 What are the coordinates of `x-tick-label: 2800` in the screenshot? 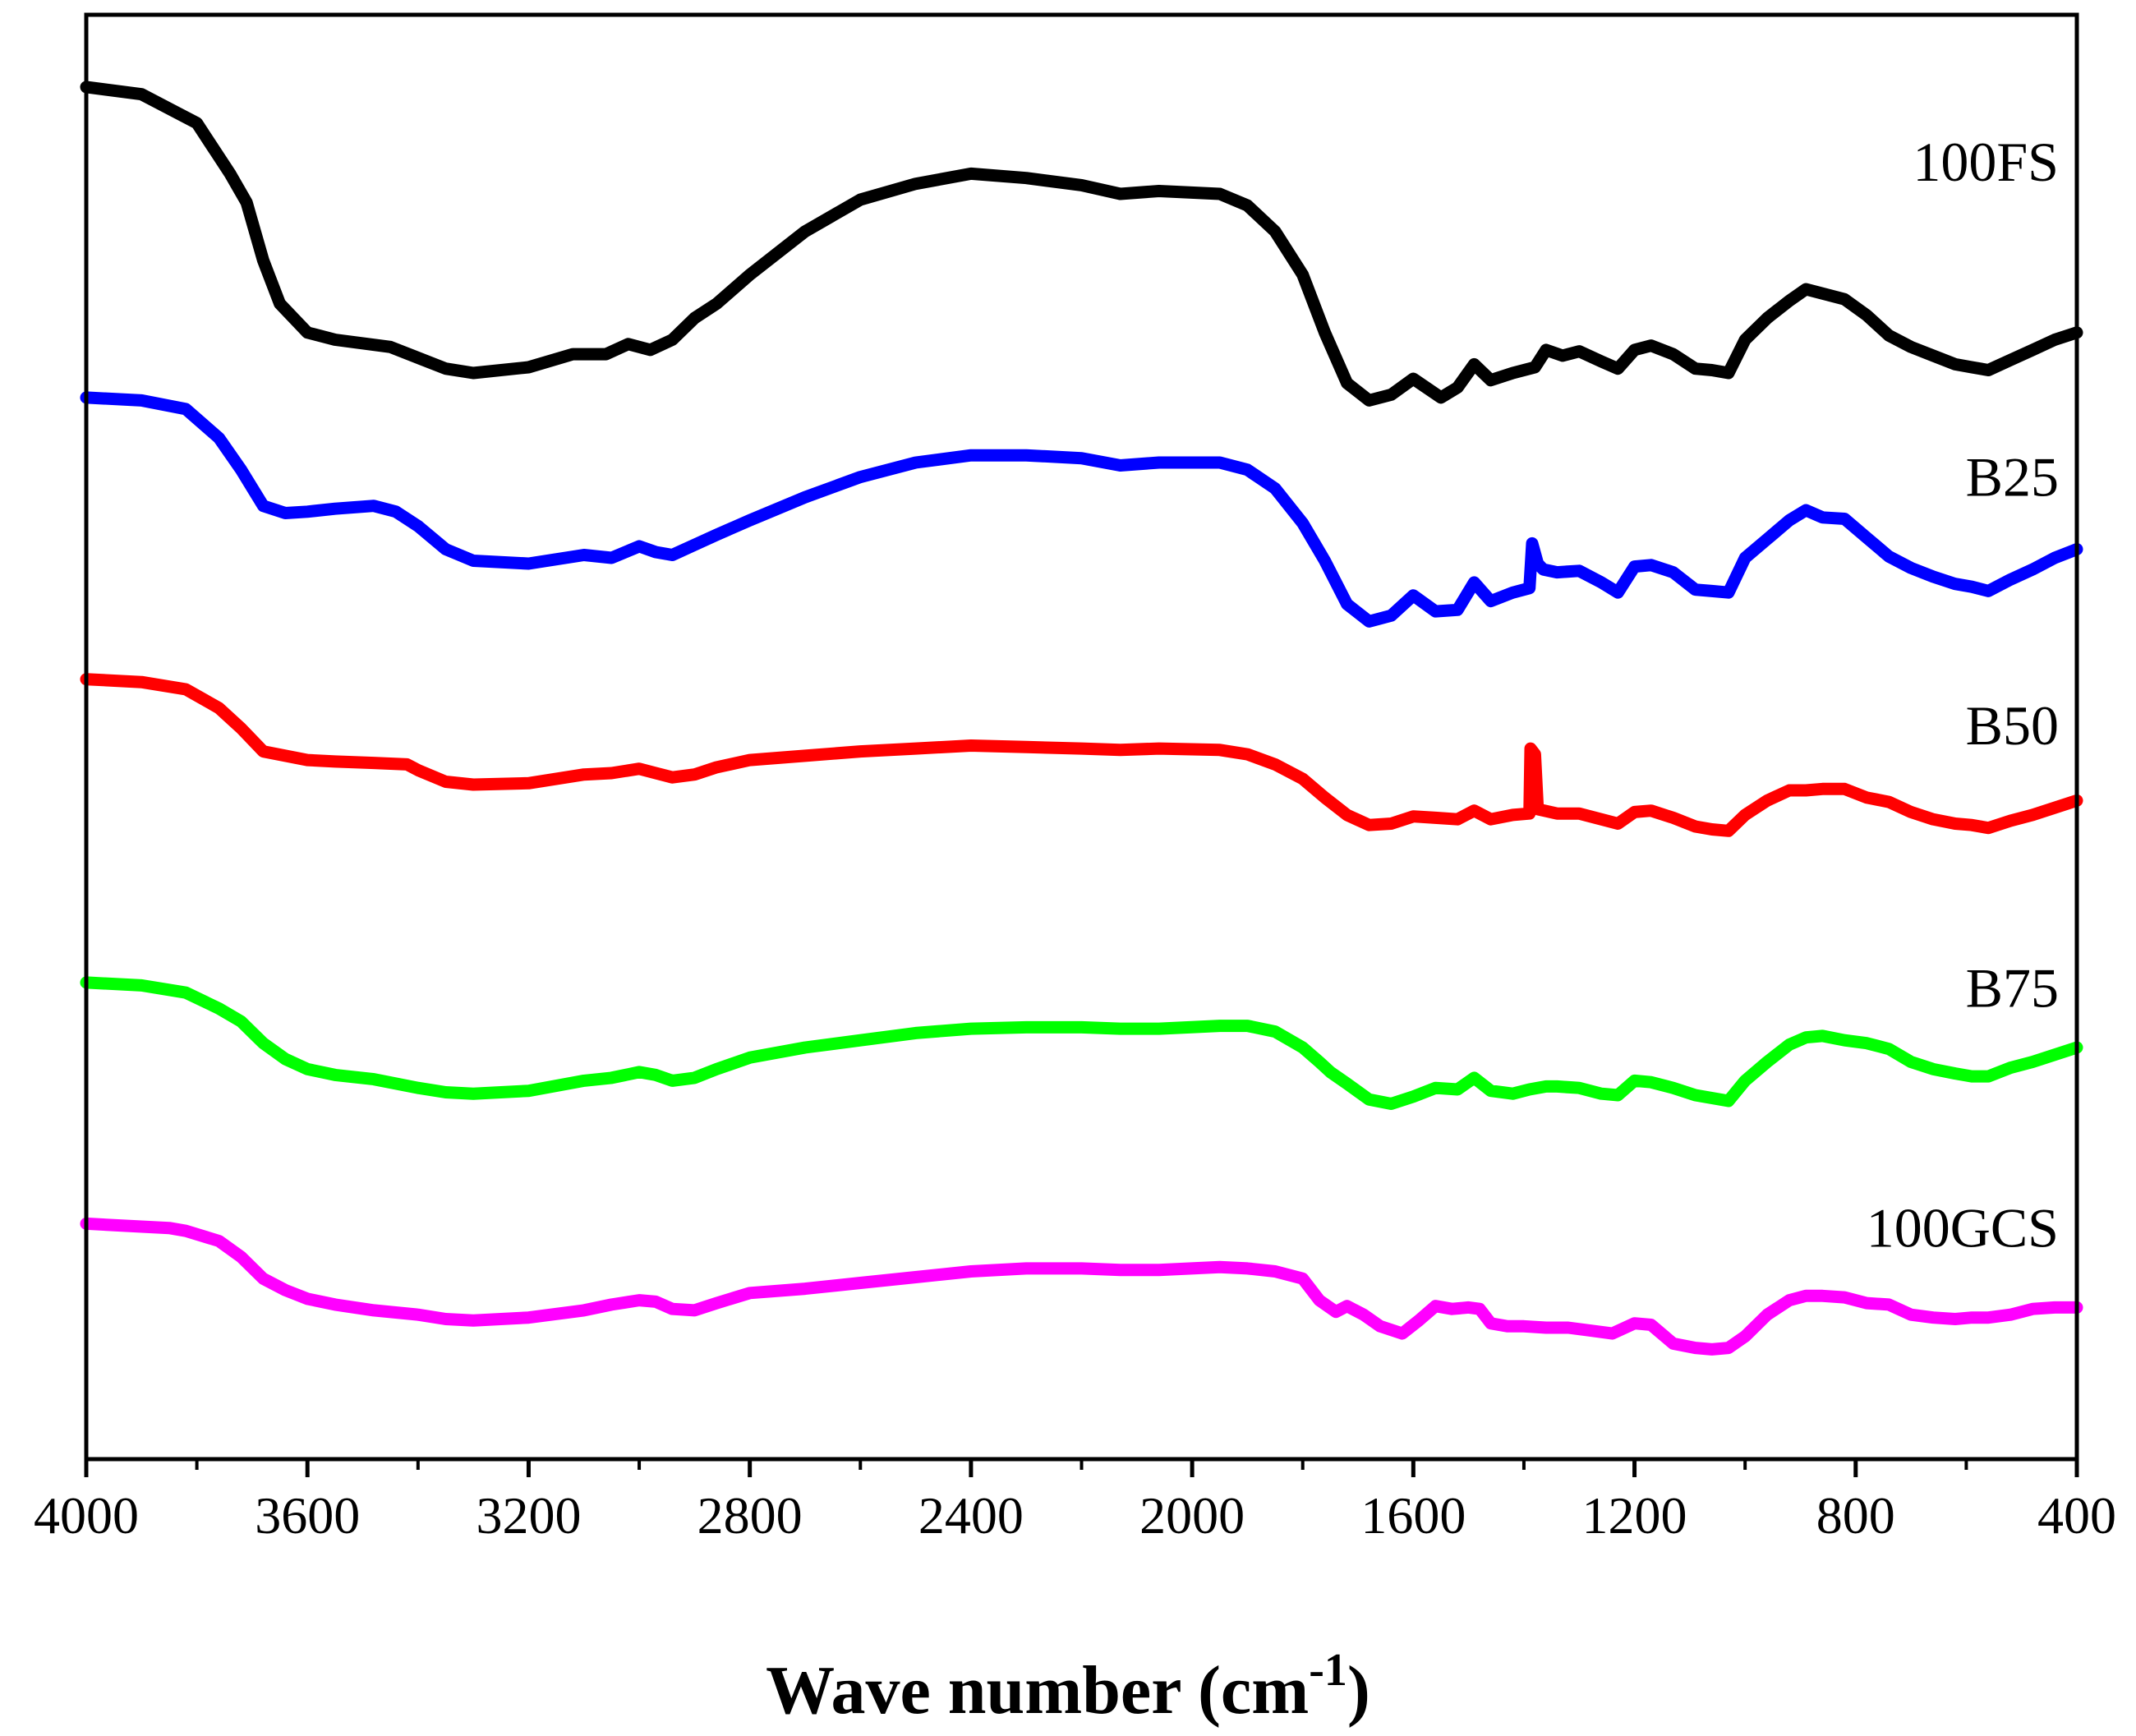 It's located at (750, 1516).